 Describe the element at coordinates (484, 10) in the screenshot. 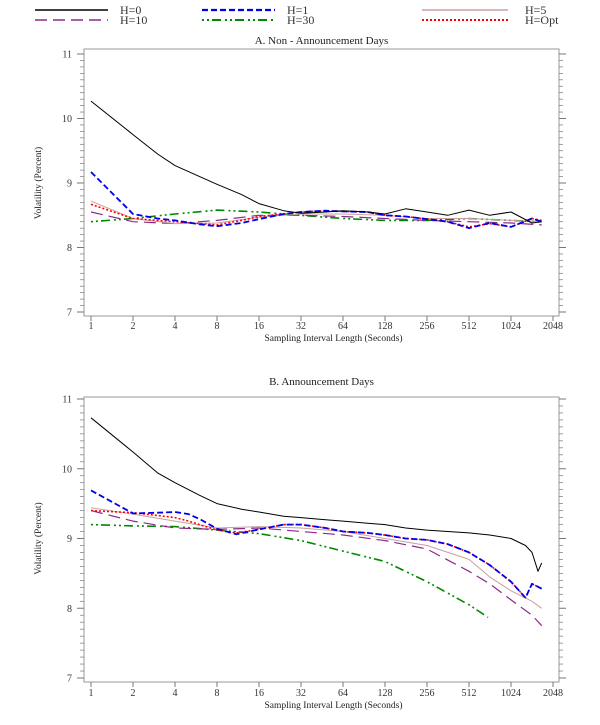

I see `legend-entry-h-5: H=5` at that location.